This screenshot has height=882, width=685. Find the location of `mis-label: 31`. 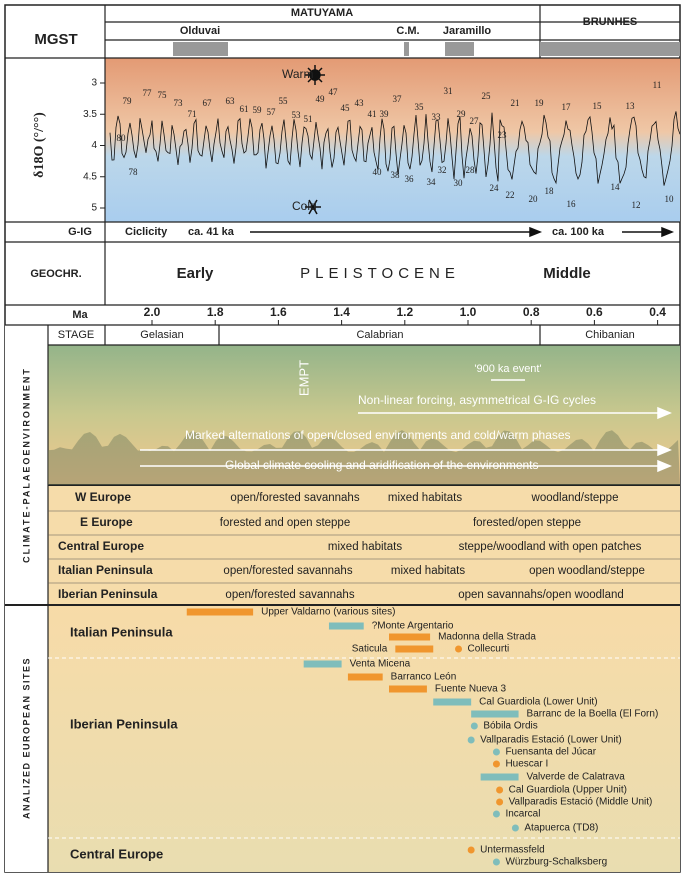

mis-label: 31 is located at coordinates (448, 91).